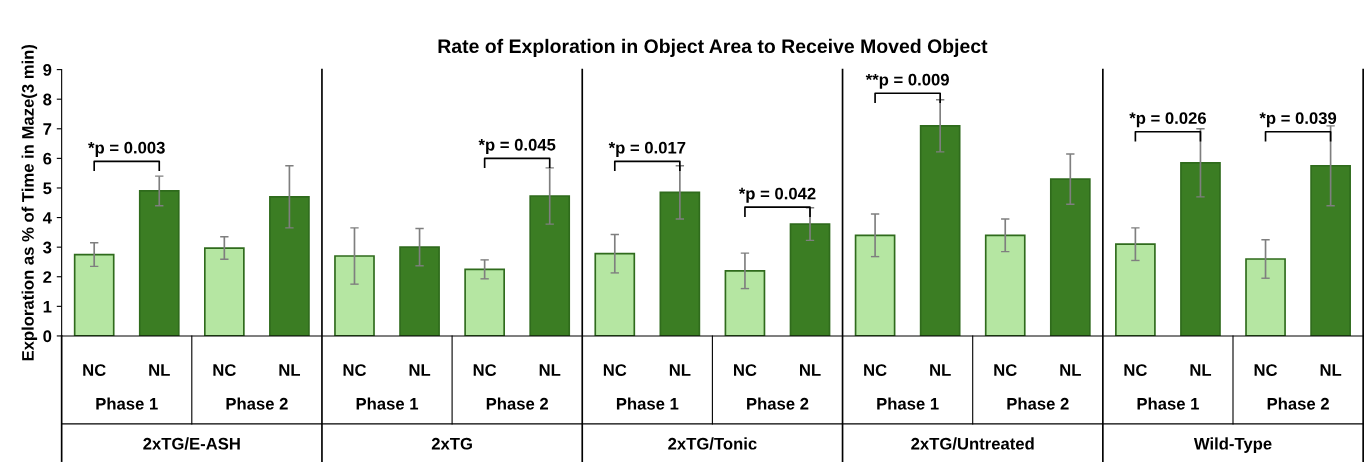 This screenshot has width=1370, height=464. Describe the element at coordinates (126, 149) in the screenshot. I see `annotation: *p = 0.003` at that location.